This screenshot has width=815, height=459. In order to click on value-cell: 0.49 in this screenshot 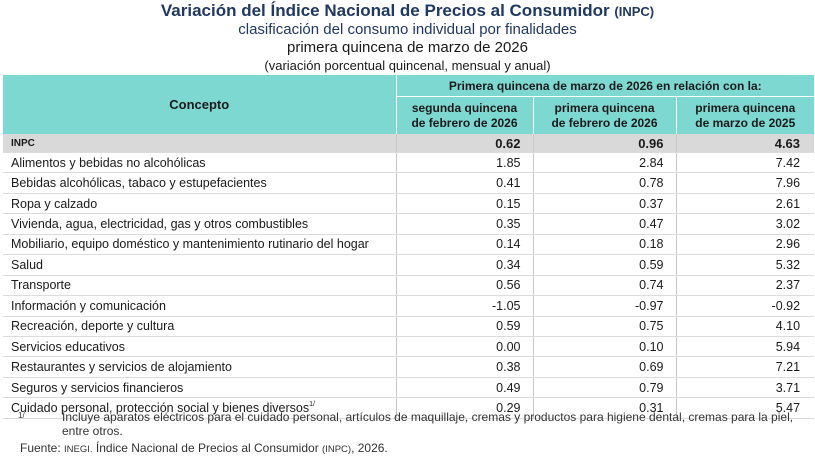, I will do `click(464, 388)`.